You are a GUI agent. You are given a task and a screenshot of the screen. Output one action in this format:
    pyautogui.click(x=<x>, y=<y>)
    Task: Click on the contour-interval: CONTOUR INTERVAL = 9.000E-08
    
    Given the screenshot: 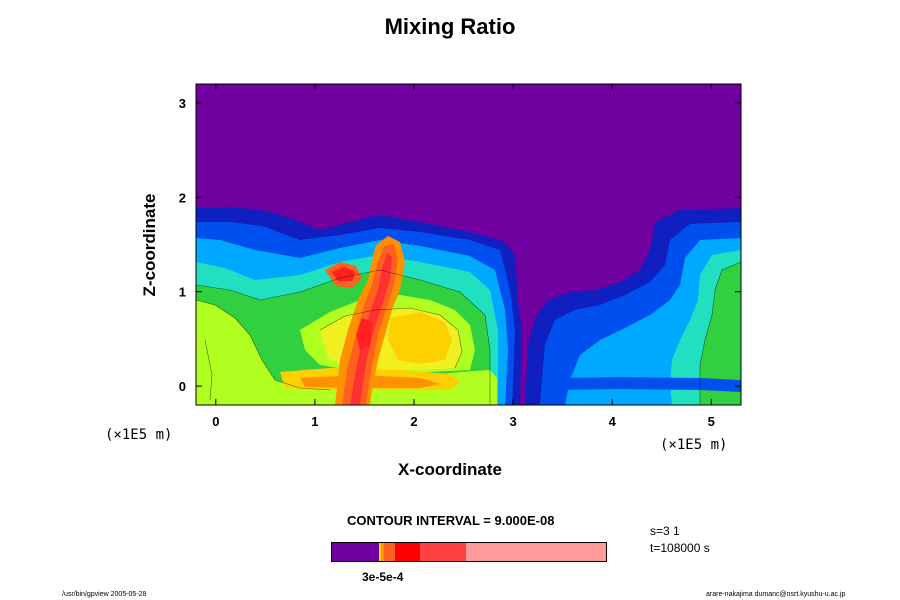 What is the action you would take?
    pyautogui.click(x=451, y=520)
    